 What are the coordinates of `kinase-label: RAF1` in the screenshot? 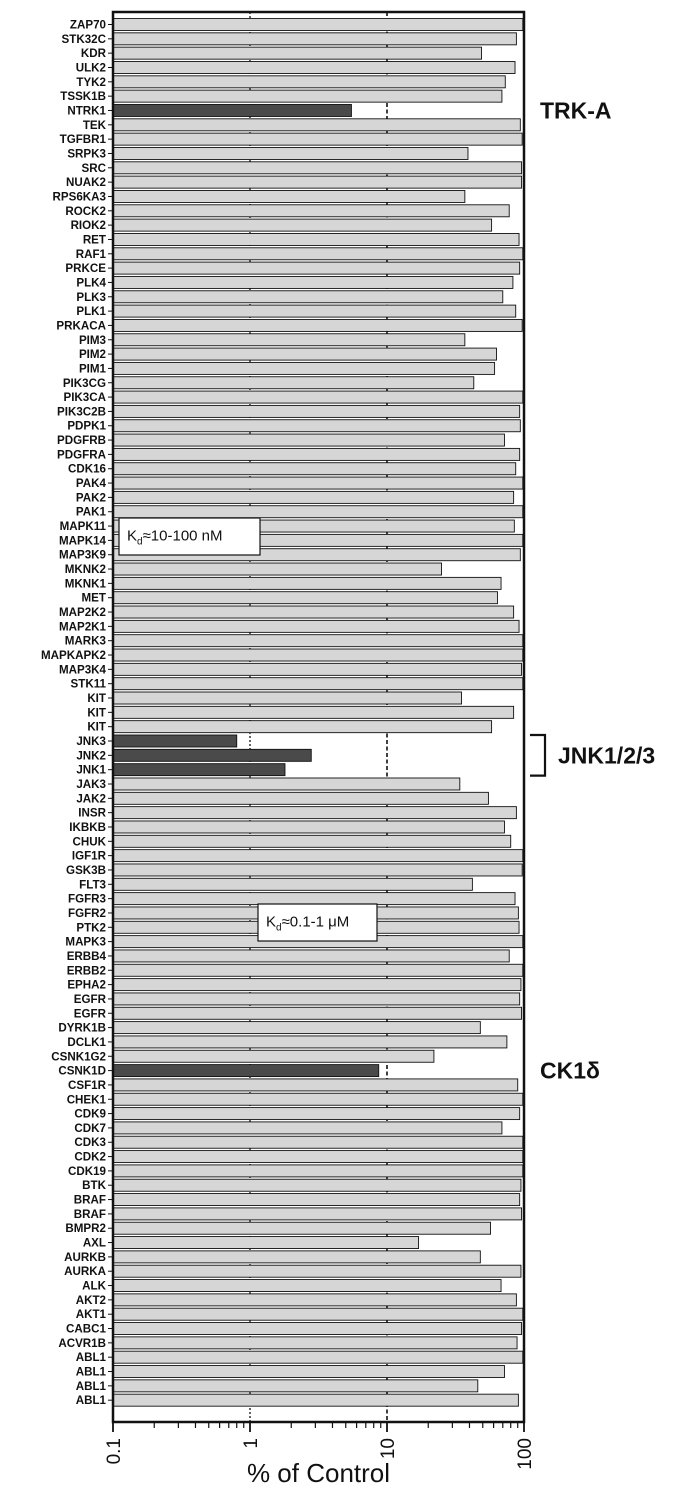 It's located at (91, 254).